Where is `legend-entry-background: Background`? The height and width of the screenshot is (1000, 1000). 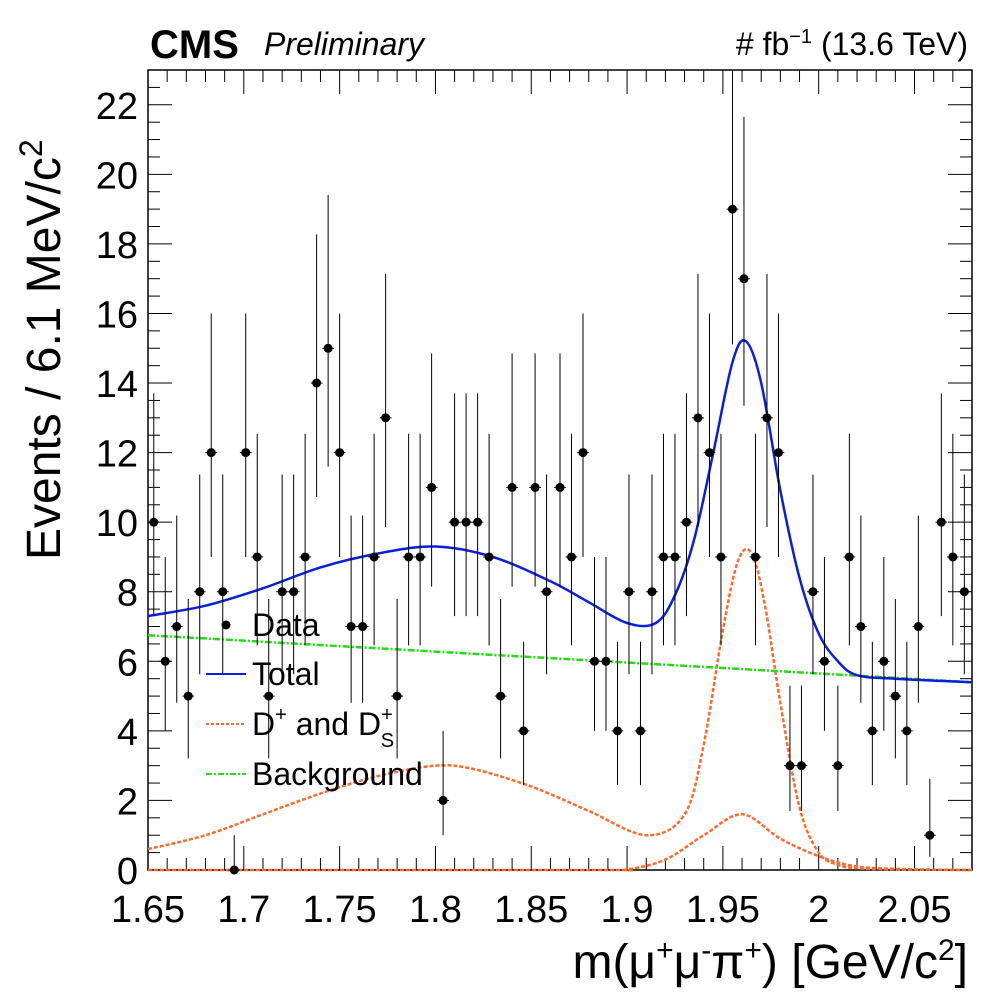 legend-entry-background: Background is located at coordinates (314, 774).